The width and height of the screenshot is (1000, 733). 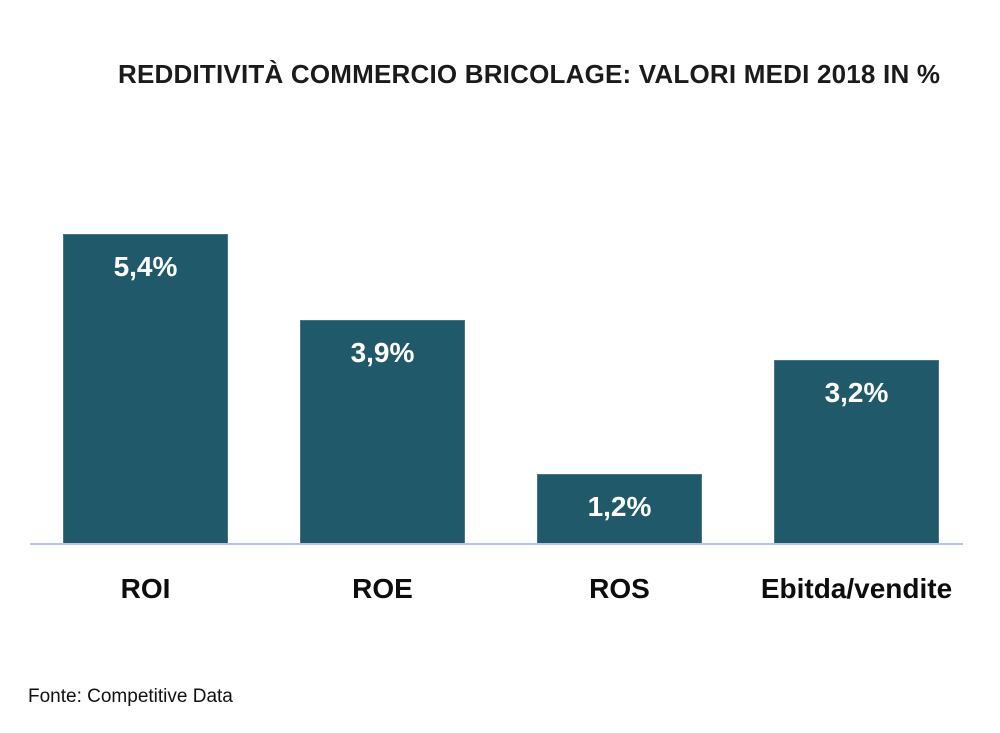 I want to click on bar-value-label: 1,2%, so click(x=619, y=506).